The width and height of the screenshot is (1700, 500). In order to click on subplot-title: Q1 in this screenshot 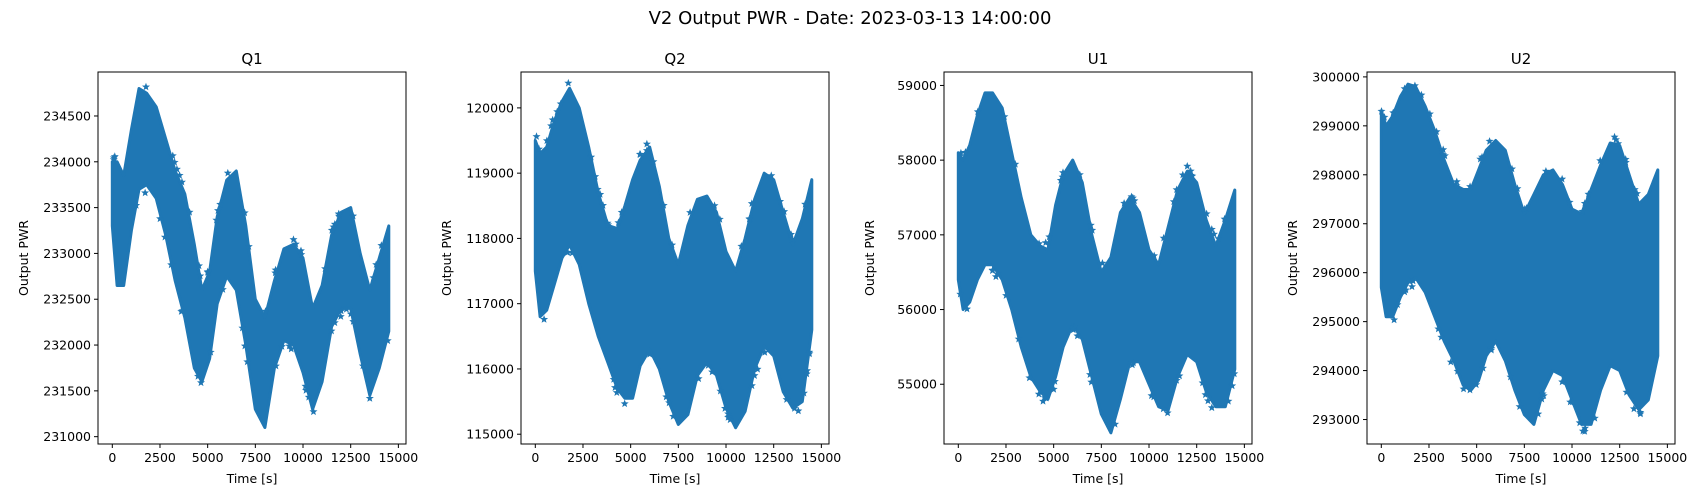, I will do `click(251, 59)`.